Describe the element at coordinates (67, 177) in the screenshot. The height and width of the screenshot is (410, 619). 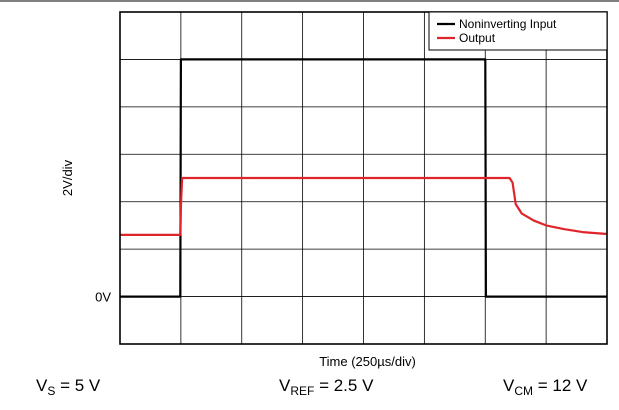
I see `y-axis-label: 2V/div` at that location.